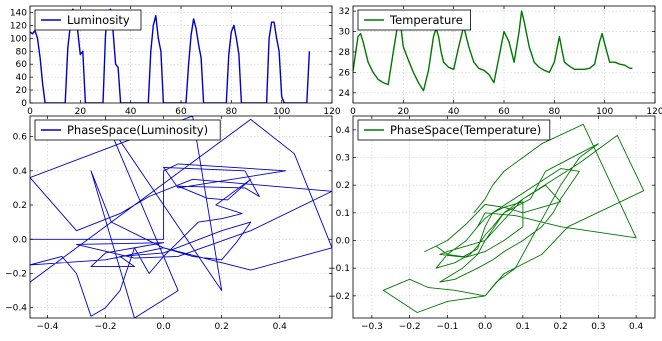 Image resolution: width=662 pixels, height=341 pixels. Describe the element at coordinates (339, 269) in the screenshot. I see `y-tick-label: −0.1` at that location.